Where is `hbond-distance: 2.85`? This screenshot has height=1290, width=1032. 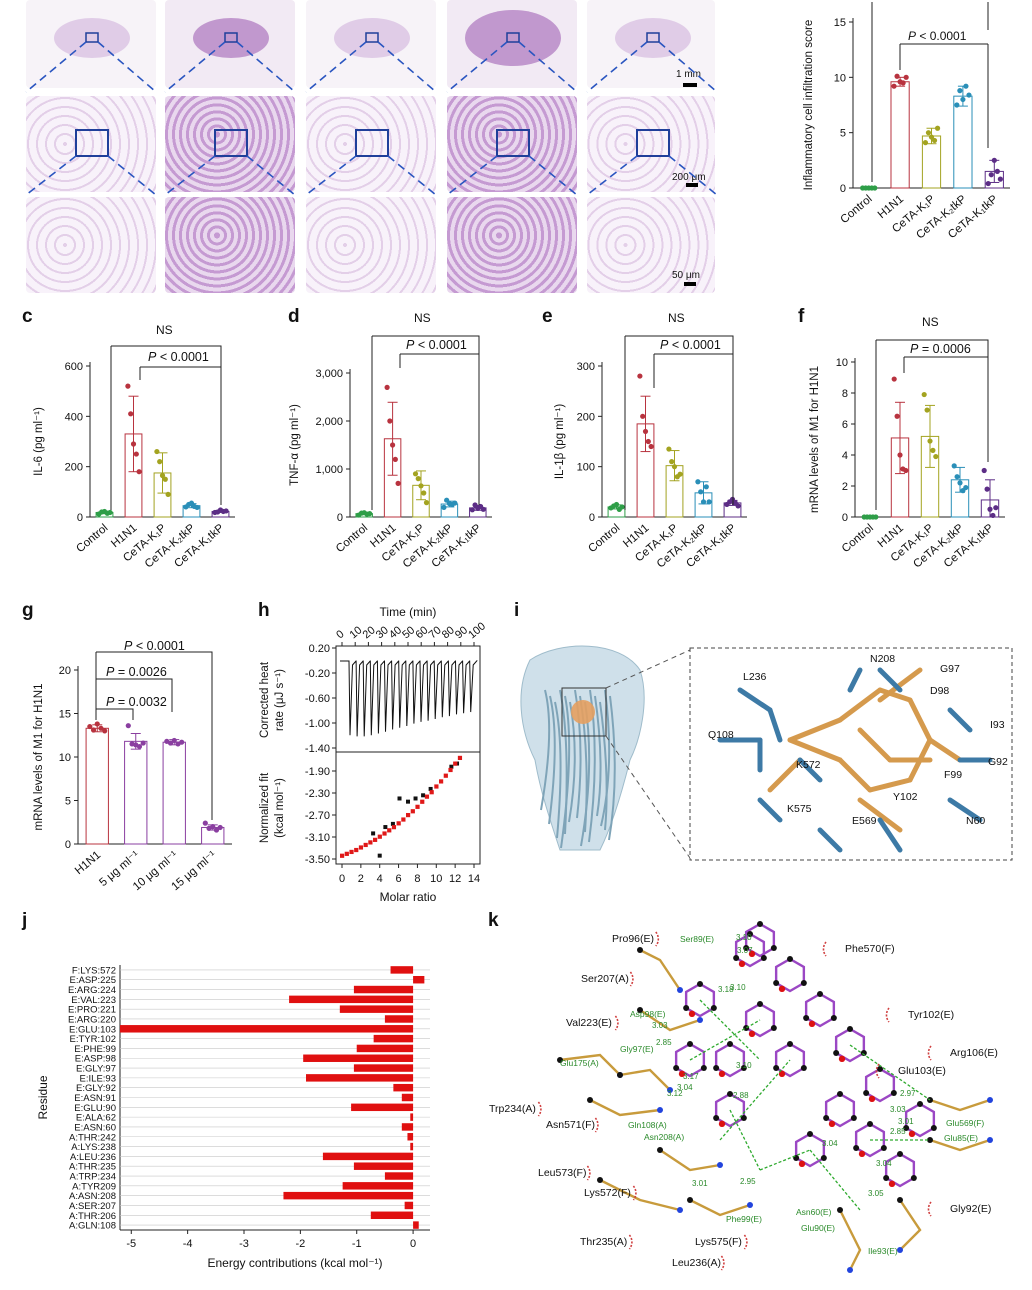
hbond-distance: 2.85 is located at coordinates (664, 1042).